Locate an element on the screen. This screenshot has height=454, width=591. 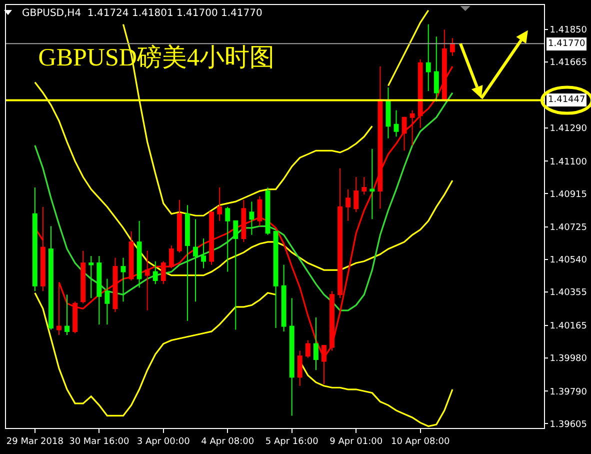
y-tick-label: 1.41850 is located at coordinates (569, 31).